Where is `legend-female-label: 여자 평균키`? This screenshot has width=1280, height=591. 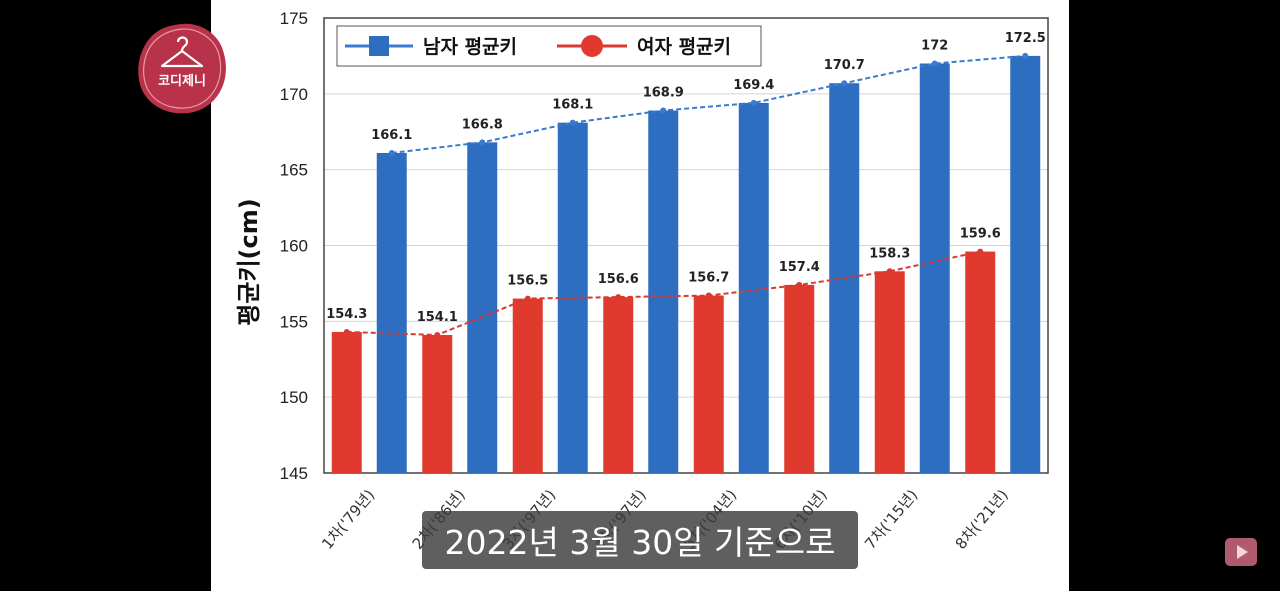 legend-female-label: 여자 평균키 is located at coordinates (684, 47).